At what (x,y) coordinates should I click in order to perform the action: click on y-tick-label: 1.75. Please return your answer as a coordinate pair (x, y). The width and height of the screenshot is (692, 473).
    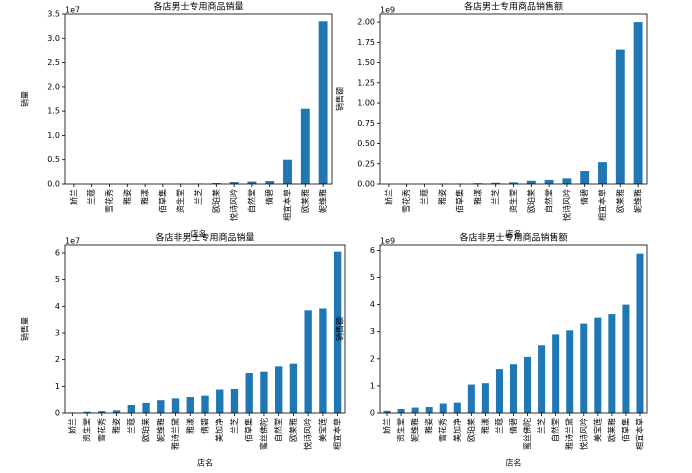
    Looking at the image, I should click on (366, 42).